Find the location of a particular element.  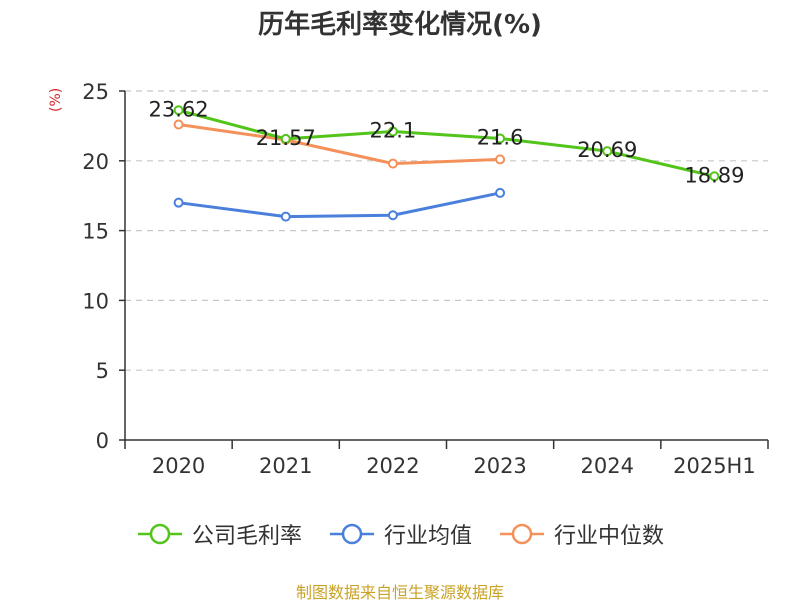

data-source-note: 制图数据来自恒生聚源数据库 is located at coordinates (399, 591).